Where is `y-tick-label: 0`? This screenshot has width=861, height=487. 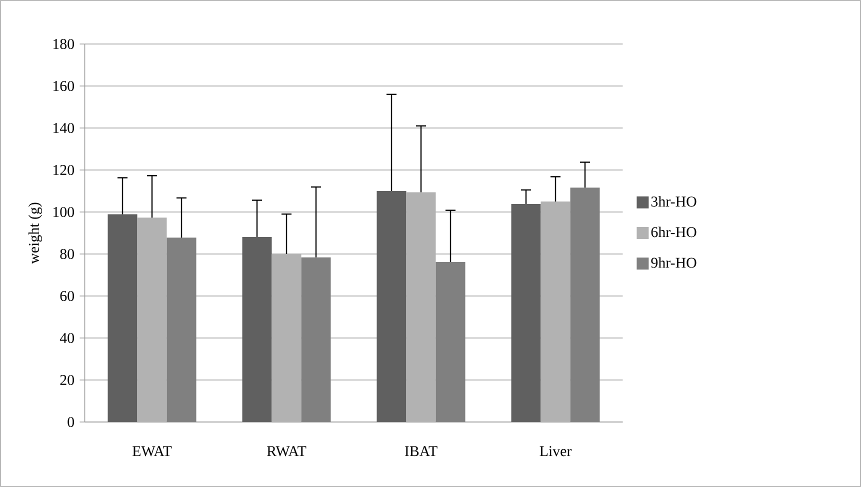 y-tick-label: 0 is located at coordinates (71, 422).